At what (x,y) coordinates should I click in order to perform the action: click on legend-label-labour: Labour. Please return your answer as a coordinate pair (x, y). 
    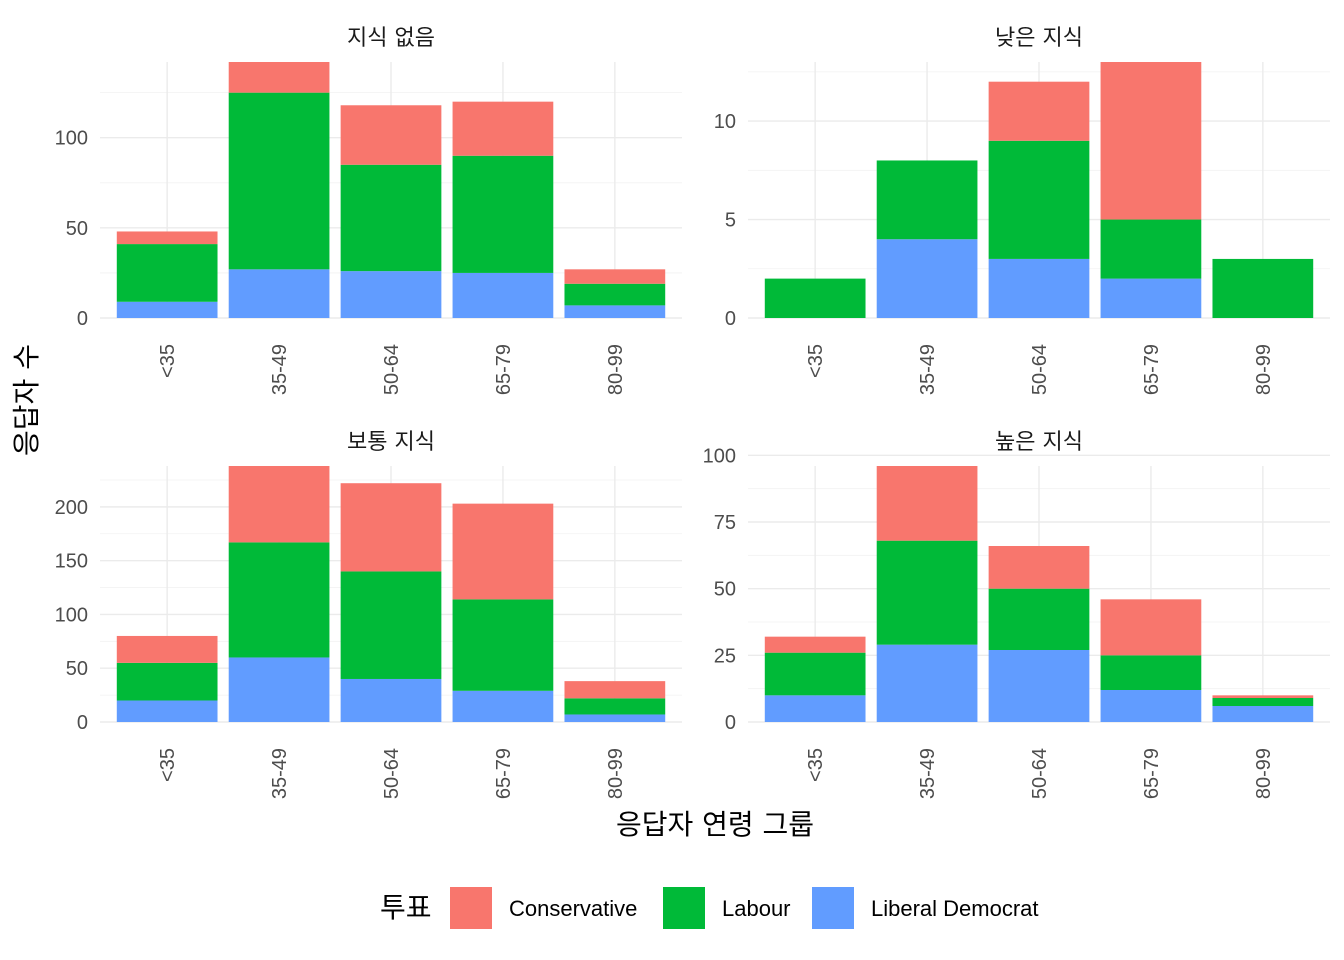
    Looking at the image, I should click on (756, 908).